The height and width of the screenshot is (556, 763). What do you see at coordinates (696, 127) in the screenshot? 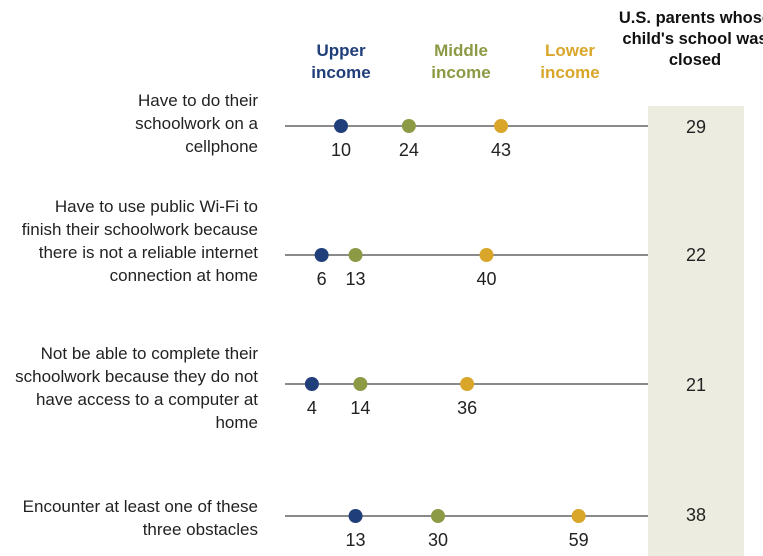
I see `total-cellphone: 29` at bounding box center [696, 127].